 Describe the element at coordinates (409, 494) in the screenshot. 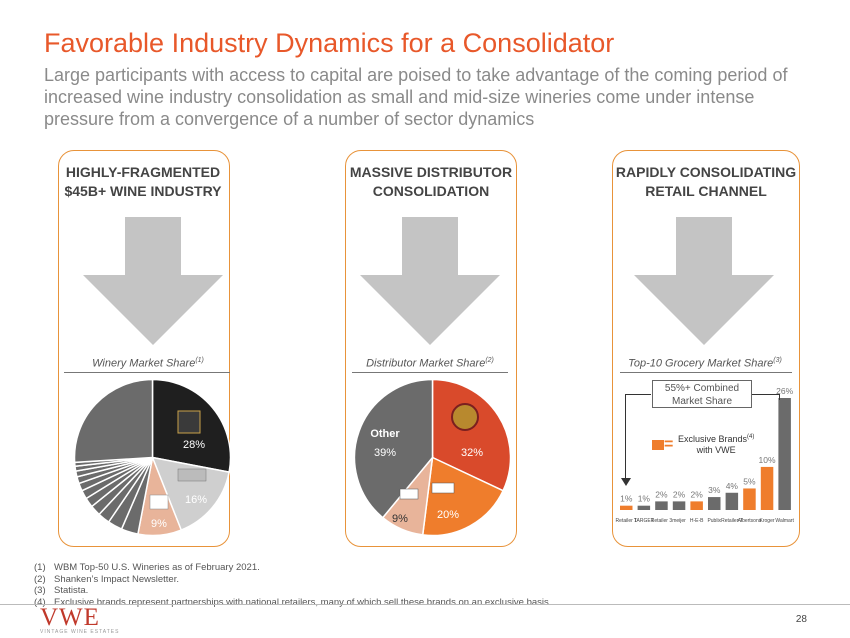

I see `breakthru-logo-icon` at that location.